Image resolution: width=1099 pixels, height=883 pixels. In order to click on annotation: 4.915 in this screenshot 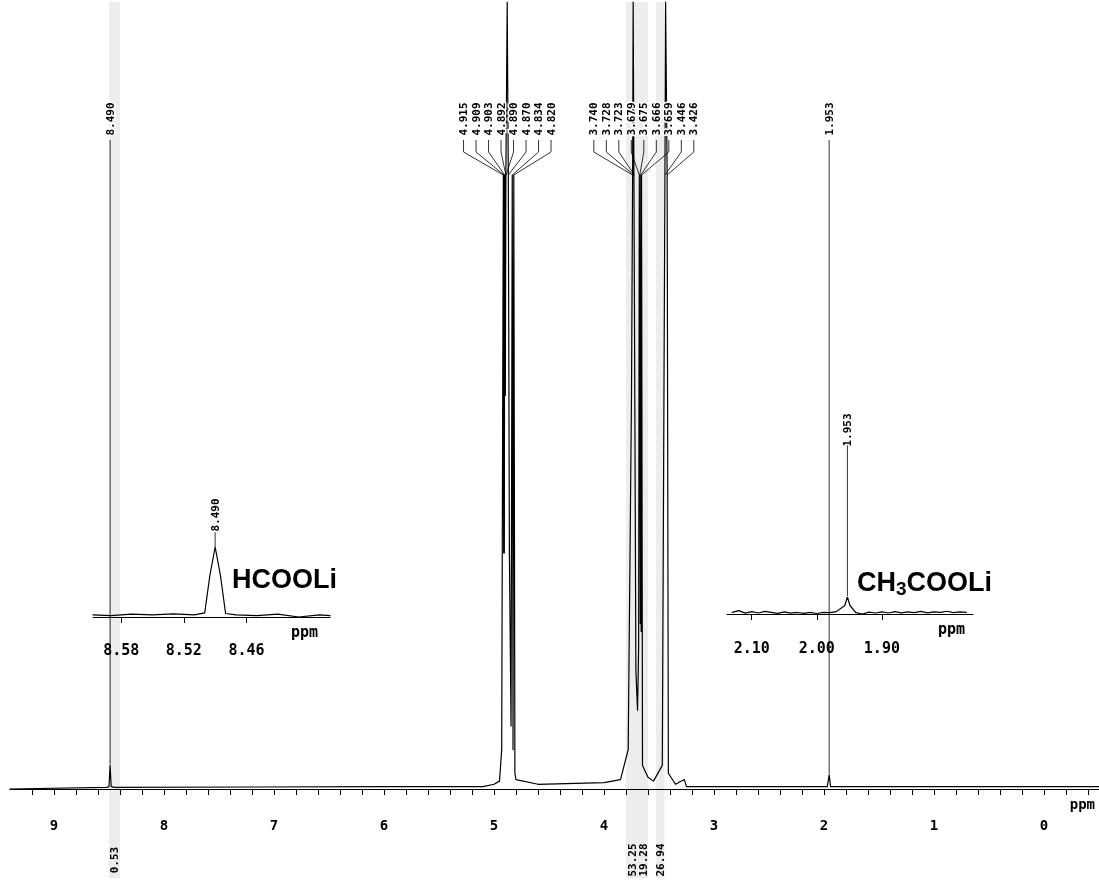, I will do `click(464, 119)`.